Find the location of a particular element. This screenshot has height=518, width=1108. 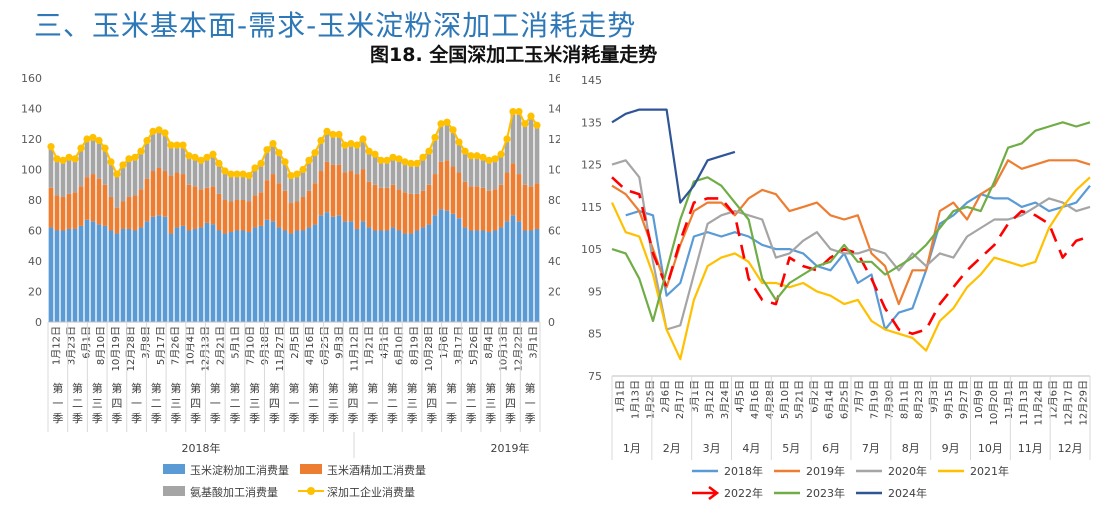

x-date-tick-label: 9月27日 is located at coordinates (964, 399).